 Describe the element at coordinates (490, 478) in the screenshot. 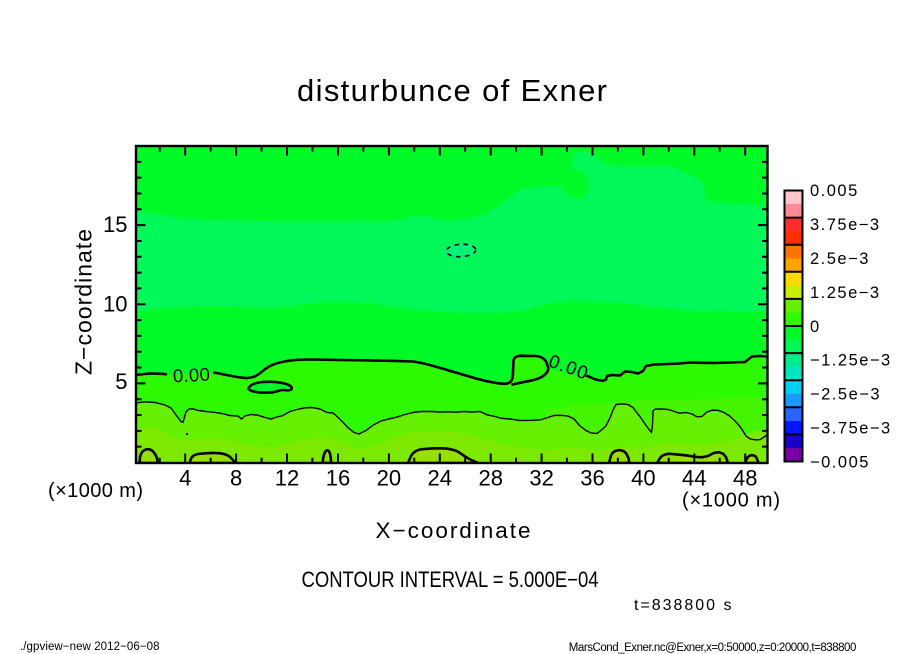

I see `svg-text: 28` at that location.